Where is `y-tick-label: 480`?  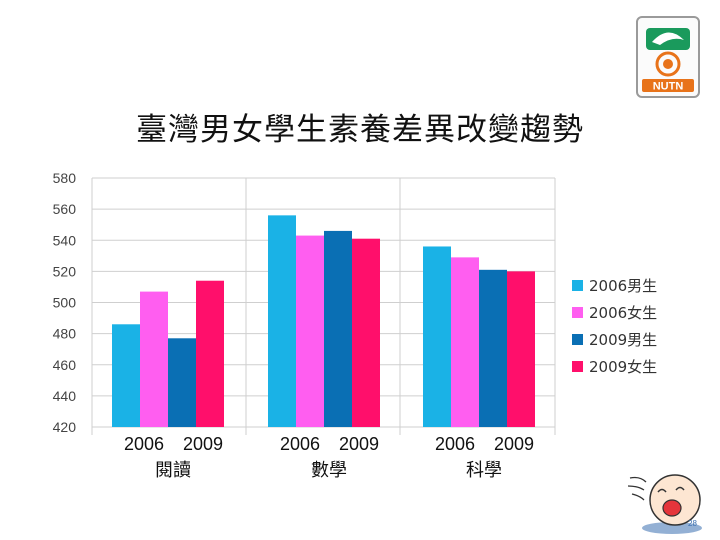
y-tick-label: 480 is located at coordinates (65, 334).